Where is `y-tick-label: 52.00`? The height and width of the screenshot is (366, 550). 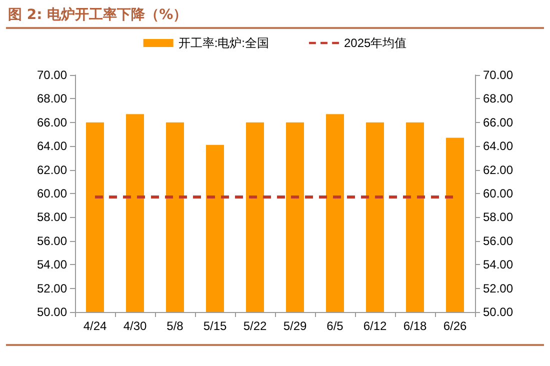 y-tick-label: 52.00 is located at coordinates (52, 288).